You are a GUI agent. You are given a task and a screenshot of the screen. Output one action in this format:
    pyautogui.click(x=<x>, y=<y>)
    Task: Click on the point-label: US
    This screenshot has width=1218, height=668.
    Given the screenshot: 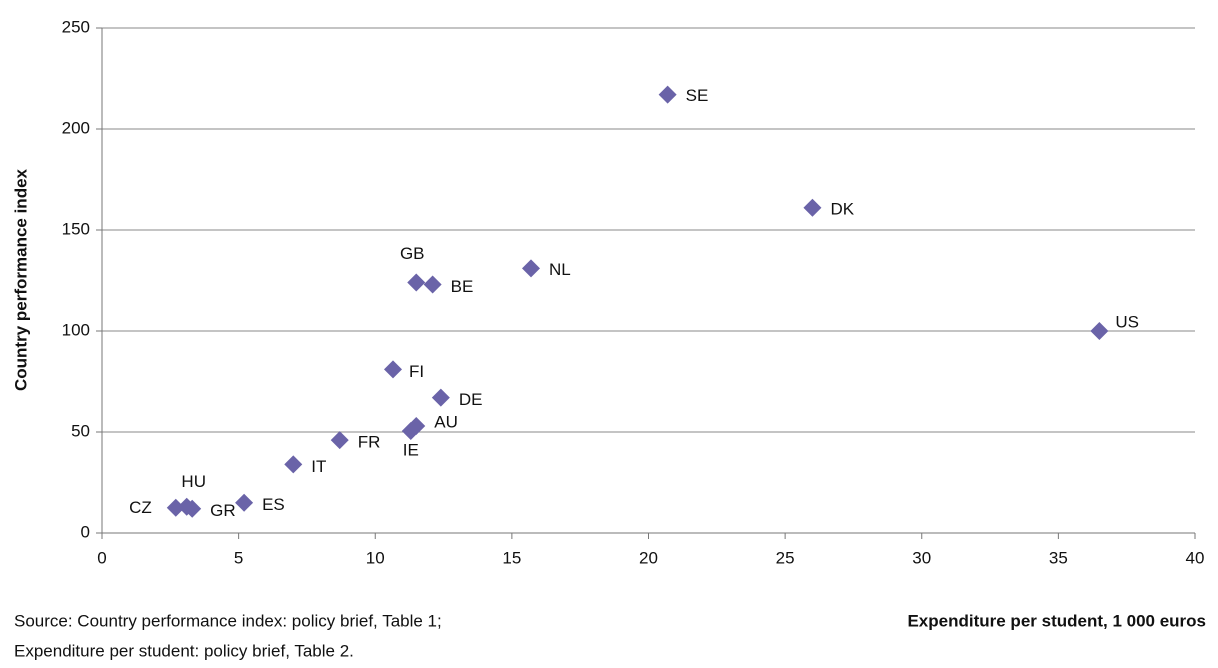 What is the action you would take?
    pyautogui.click(x=1127, y=321)
    